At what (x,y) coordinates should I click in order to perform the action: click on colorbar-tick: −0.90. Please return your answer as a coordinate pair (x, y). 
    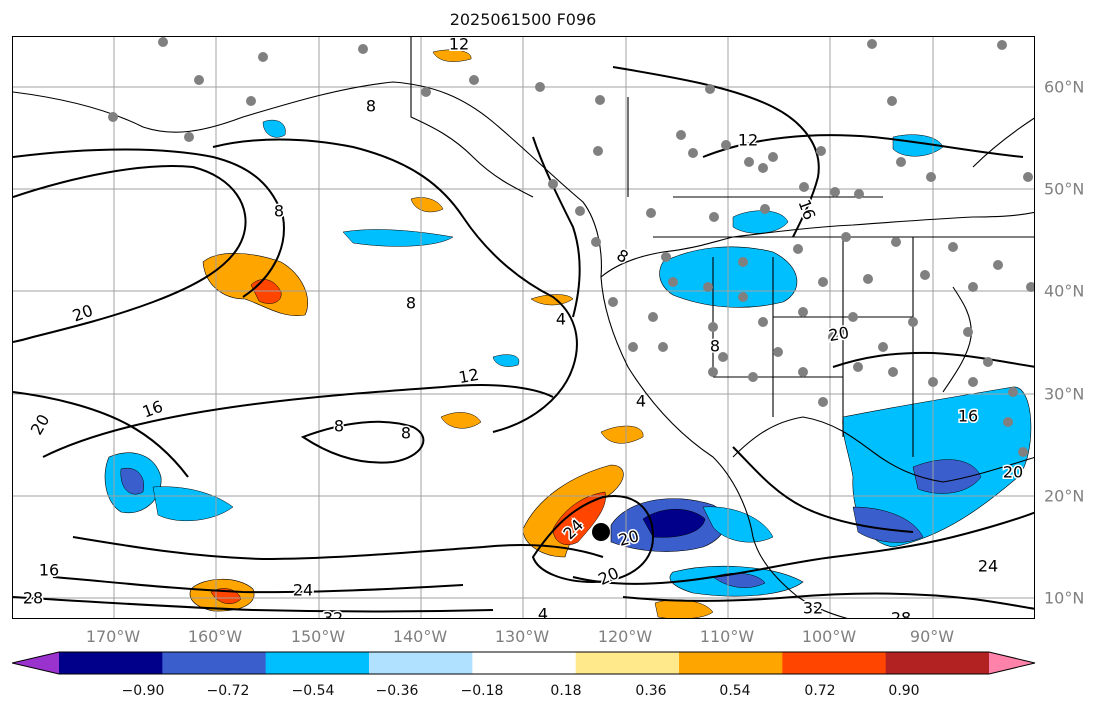
    Looking at the image, I should click on (143, 691).